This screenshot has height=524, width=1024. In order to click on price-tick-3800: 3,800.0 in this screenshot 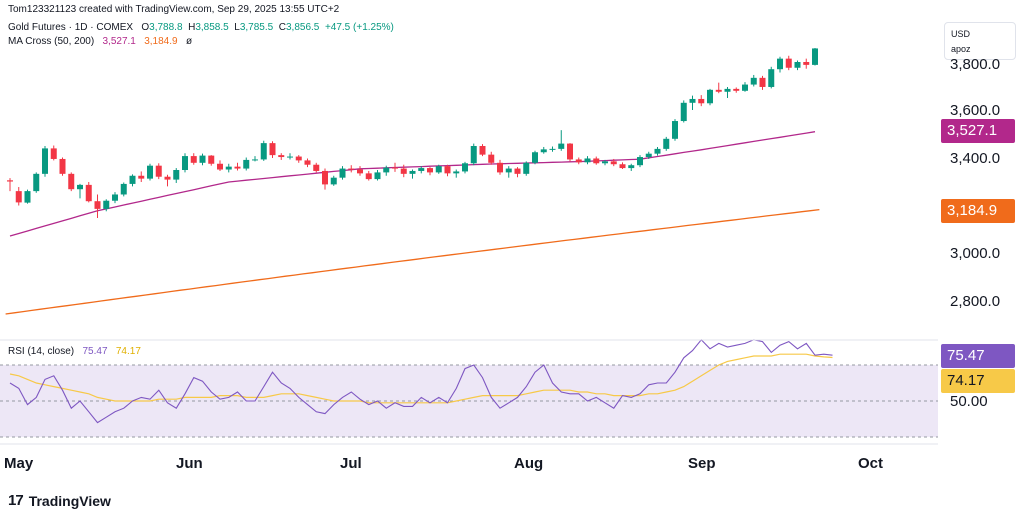, I will do `click(975, 64)`.